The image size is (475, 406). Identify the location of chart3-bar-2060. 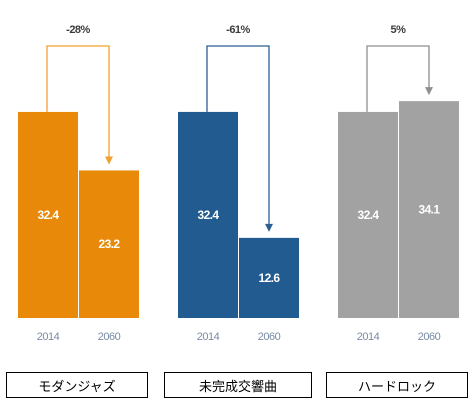
(429, 210).